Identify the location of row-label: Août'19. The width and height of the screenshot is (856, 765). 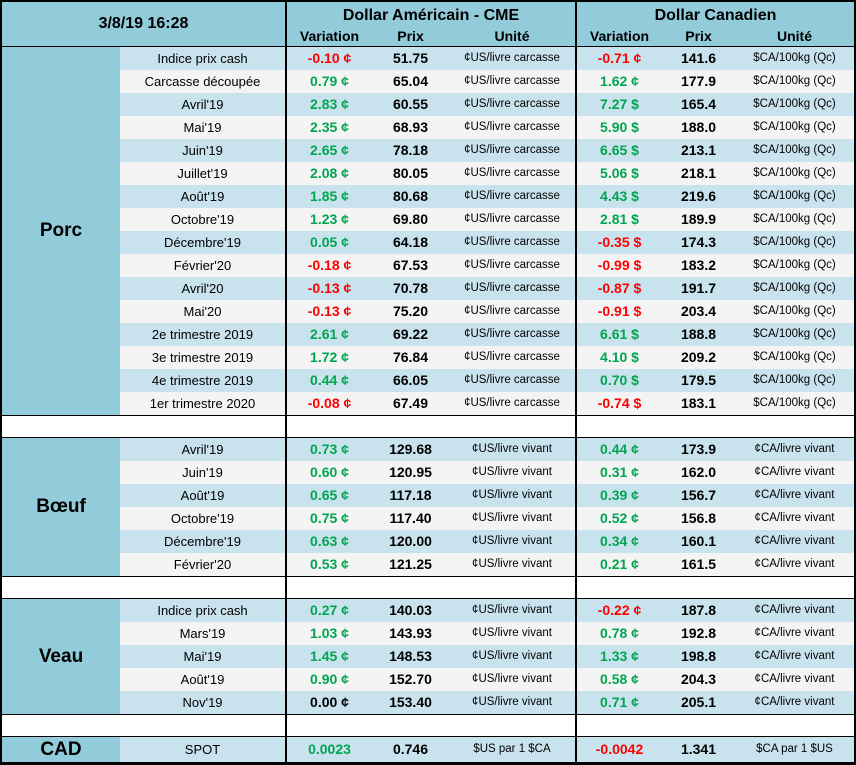
(202, 679).